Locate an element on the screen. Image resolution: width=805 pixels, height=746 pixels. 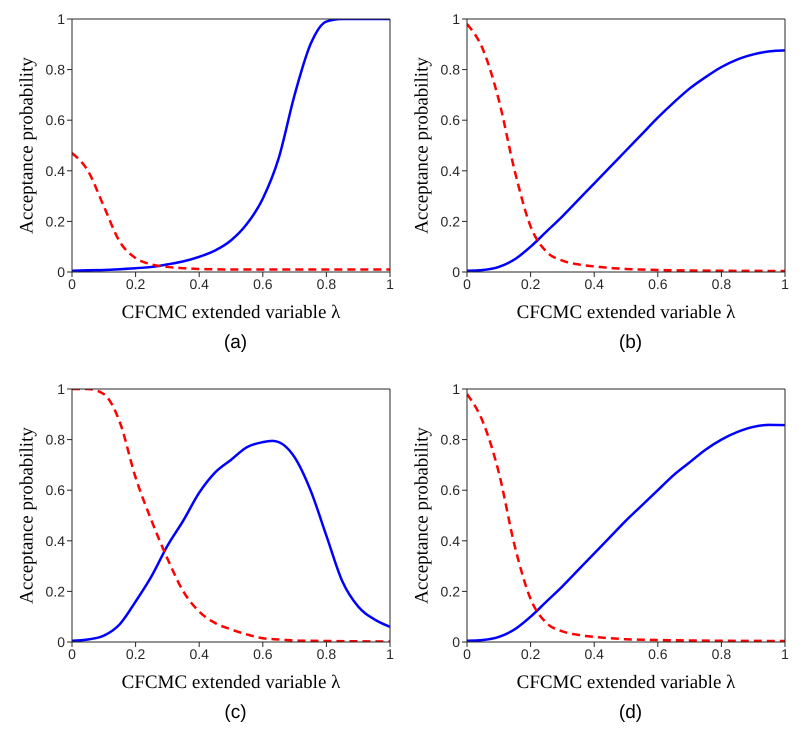
text: (a) is located at coordinates (235, 343).